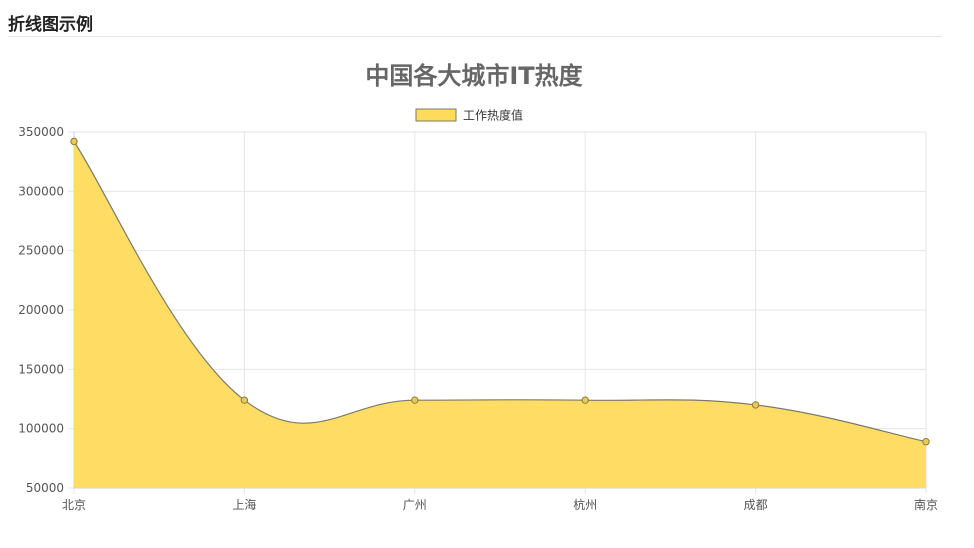  What do you see at coordinates (41, 369) in the screenshot?
I see `y-tick-label: 150000` at bounding box center [41, 369].